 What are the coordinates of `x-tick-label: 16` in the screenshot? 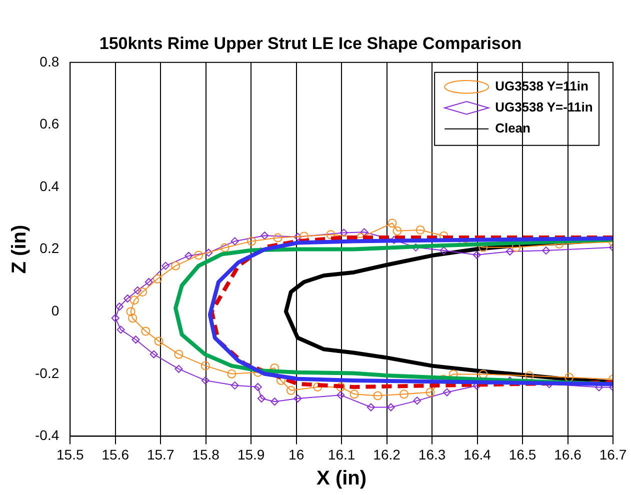 It's located at (296, 454).